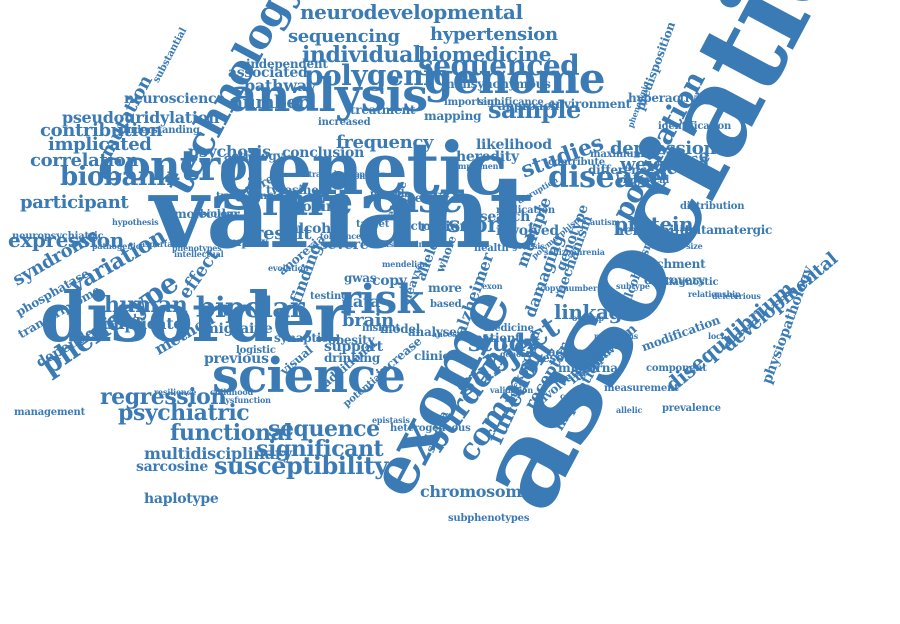  What do you see at coordinates (58, 237) in the screenshot?
I see `word-93: neuropsychiatric` at bounding box center [58, 237].